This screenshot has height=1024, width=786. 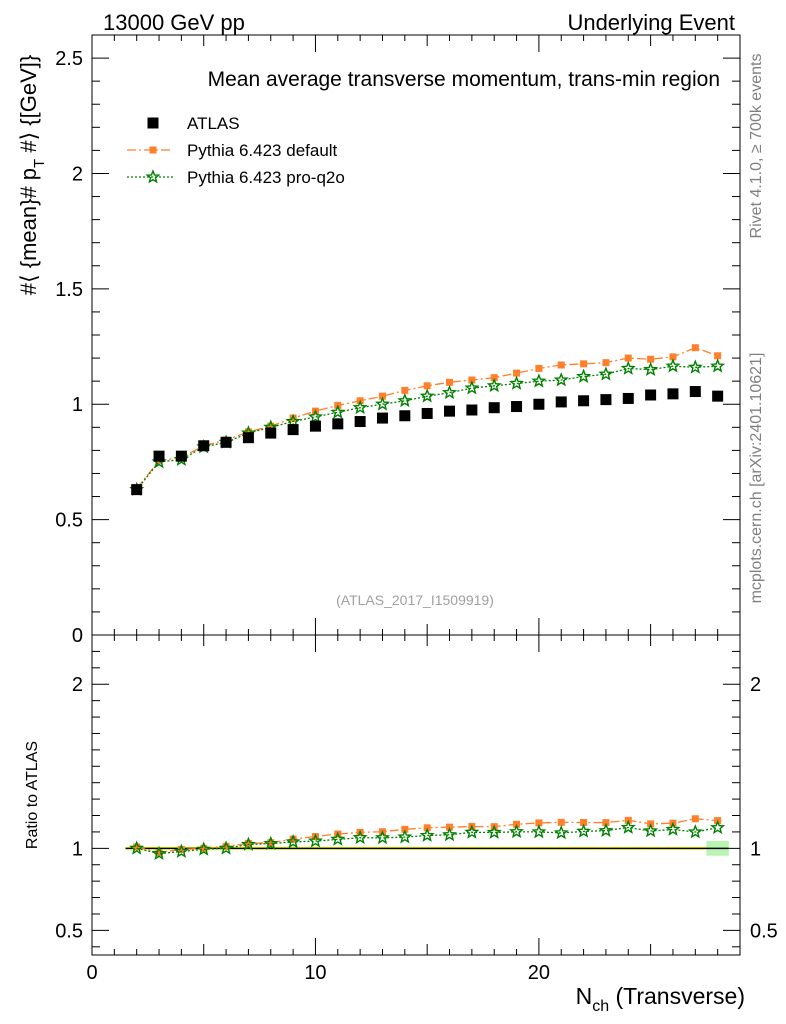 What do you see at coordinates (266, 177) in the screenshot?
I see `legend-label-pythia-6-423-pro-q2o: Pythia 6.423 pro-q2o` at bounding box center [266, 177].